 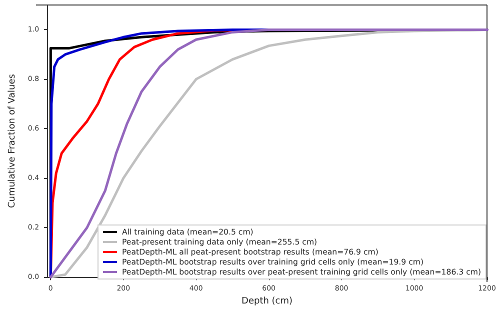 I want to click on x-axis-title: Depth (cm), so click(x=267, y=301).